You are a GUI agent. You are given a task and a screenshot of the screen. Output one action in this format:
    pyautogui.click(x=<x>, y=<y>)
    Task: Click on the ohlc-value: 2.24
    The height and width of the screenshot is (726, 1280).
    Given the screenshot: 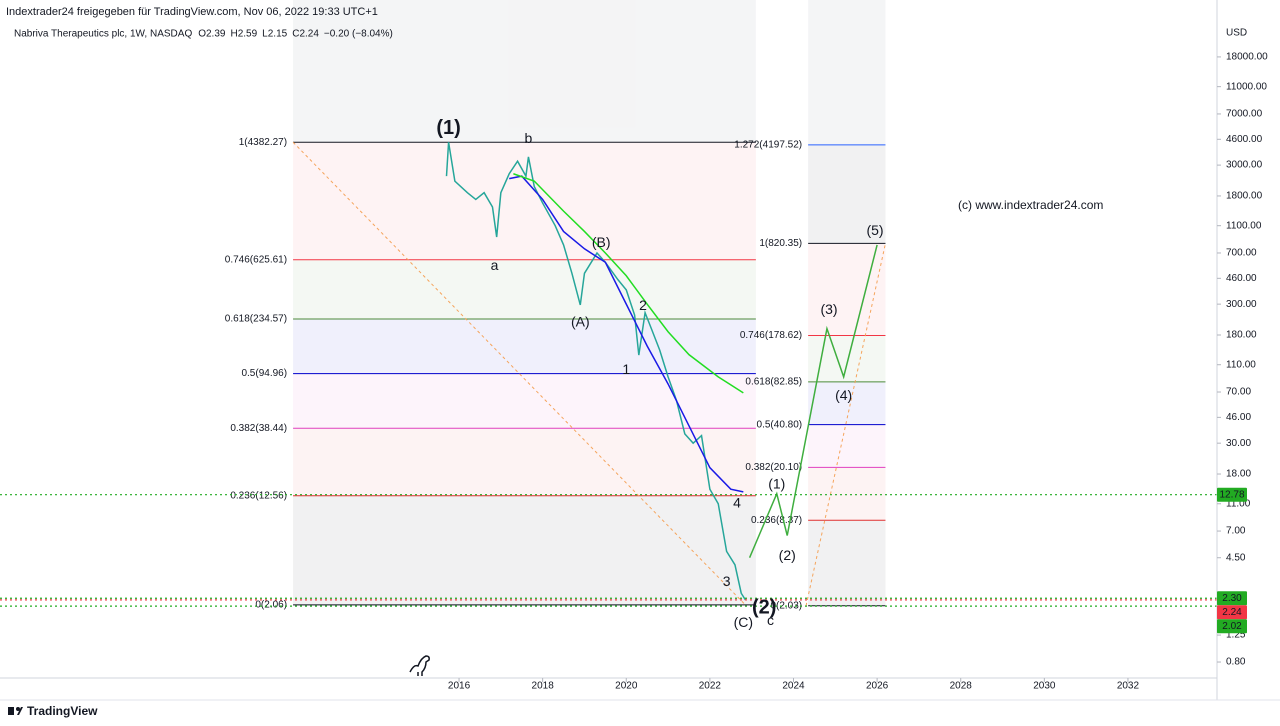 What is the action you would take?
    pyautogui.click(x=309, y=34)
    